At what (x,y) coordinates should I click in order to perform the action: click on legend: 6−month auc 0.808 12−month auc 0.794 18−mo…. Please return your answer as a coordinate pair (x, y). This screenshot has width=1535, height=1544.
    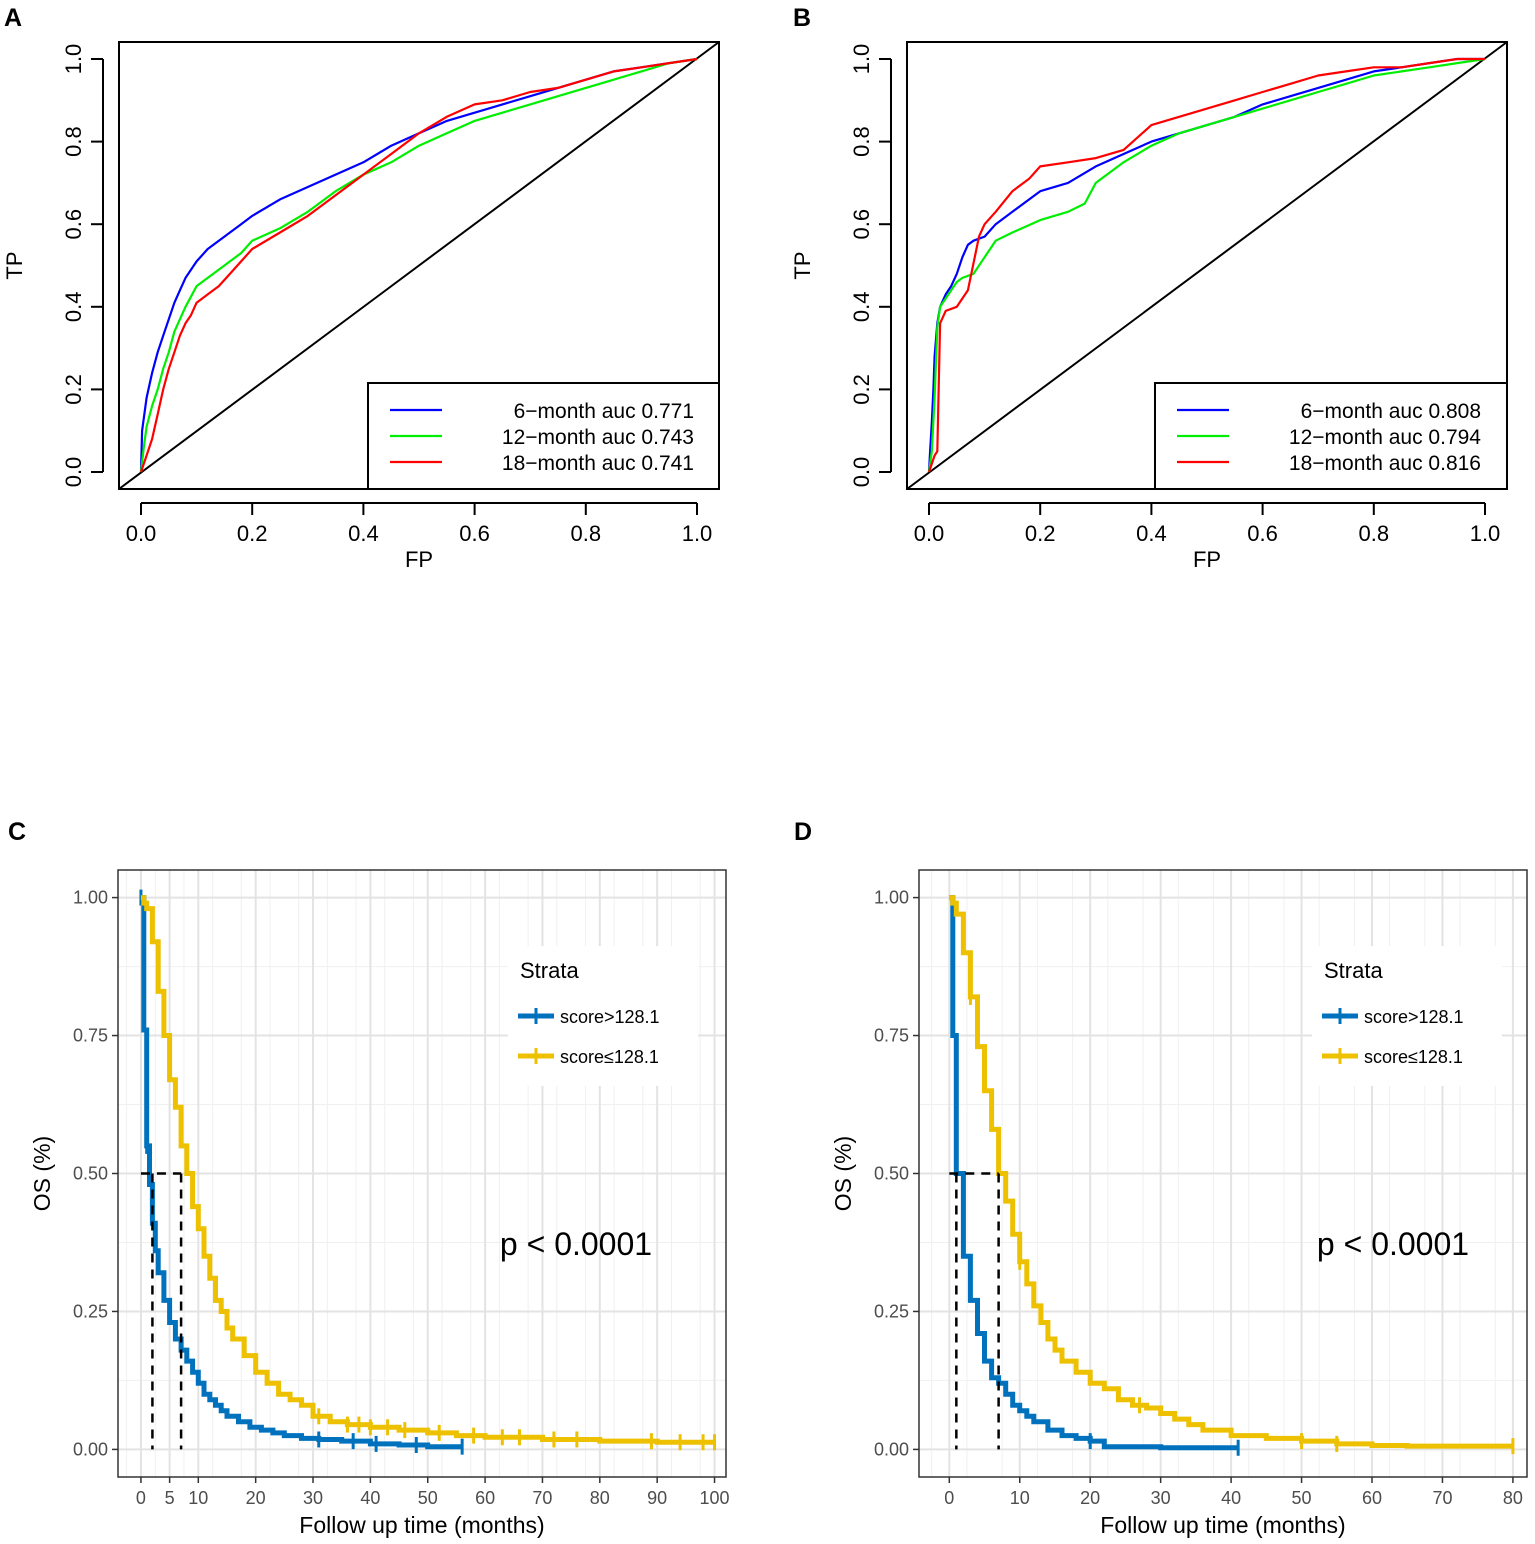
    Looking at the image, I should click on (1331, 436).